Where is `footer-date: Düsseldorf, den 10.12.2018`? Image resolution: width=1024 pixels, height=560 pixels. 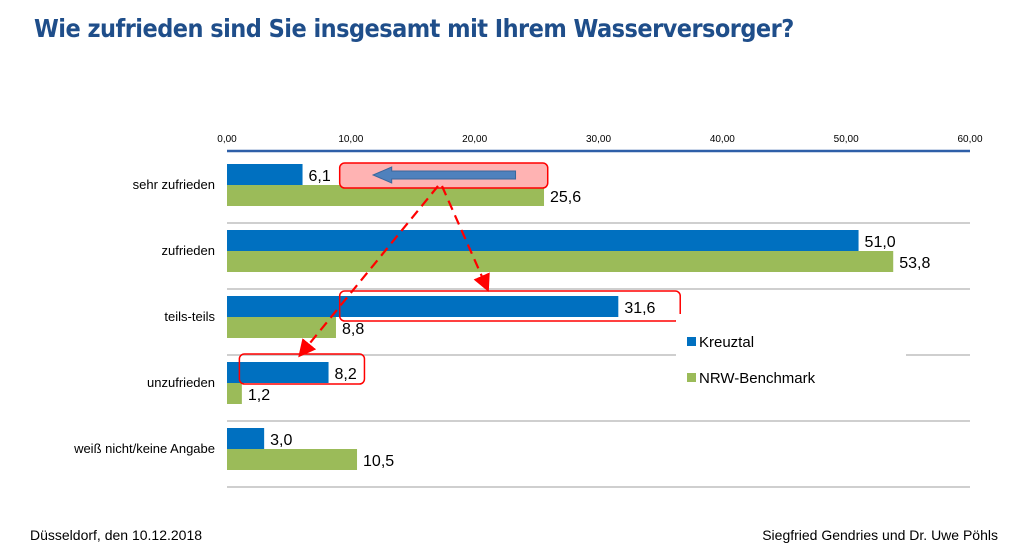
footer-date: Düsseldorf, den 10.12.2018 is located at coordinates (116, 535).